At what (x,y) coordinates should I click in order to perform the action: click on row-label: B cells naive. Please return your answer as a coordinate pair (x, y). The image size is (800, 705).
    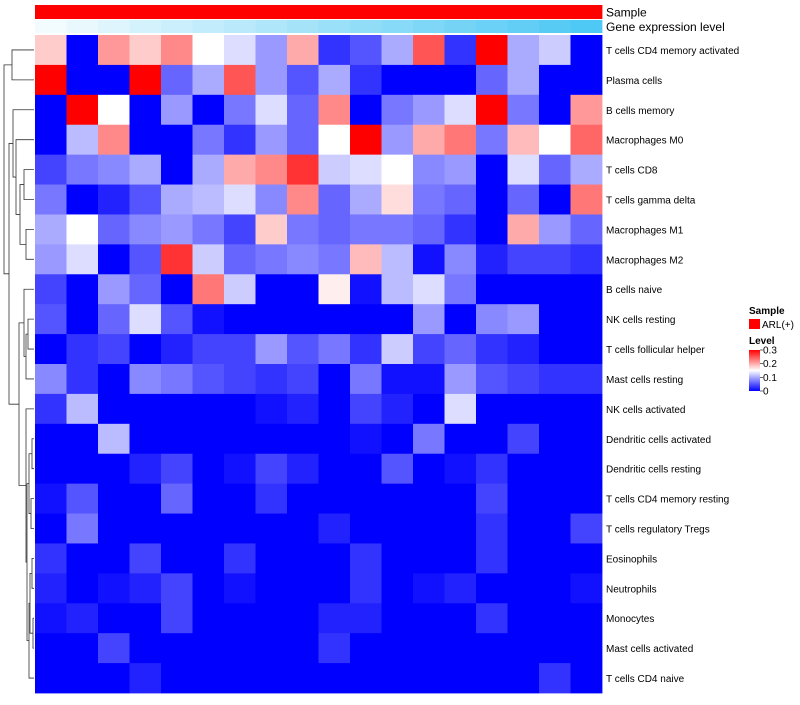
    Looking at the image, I should click on (634, 290).